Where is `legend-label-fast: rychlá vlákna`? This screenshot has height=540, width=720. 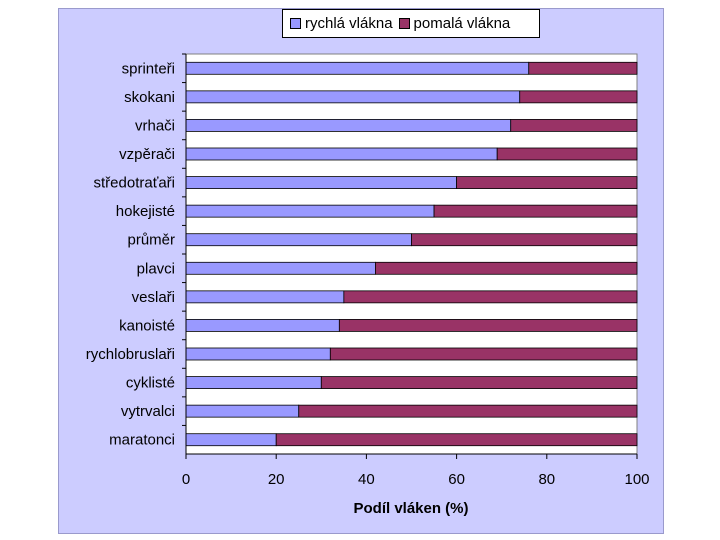 legend-label-fast: rychlá vlákna is located at coordinates (349, 23).